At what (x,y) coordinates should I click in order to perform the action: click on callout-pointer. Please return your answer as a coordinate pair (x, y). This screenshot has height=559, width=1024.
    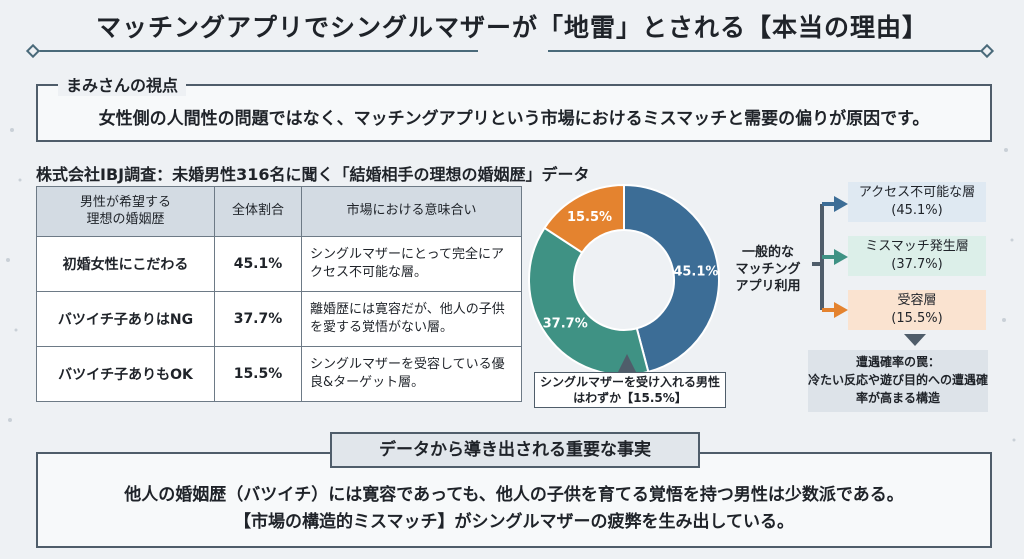
    Looking at the image, I should click on (627, 363).